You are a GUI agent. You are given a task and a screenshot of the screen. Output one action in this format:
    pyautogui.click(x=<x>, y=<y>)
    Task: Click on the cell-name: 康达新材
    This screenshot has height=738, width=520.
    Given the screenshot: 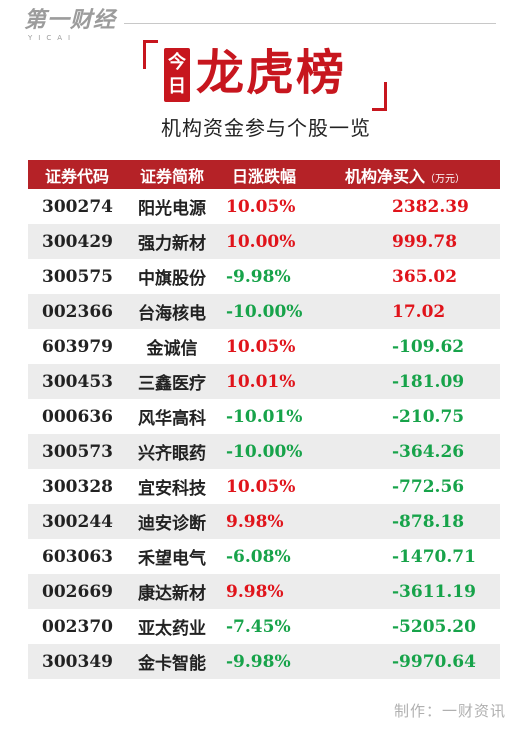 What is the action you would take?
    pyautogui.click(x=172, y=594)
    